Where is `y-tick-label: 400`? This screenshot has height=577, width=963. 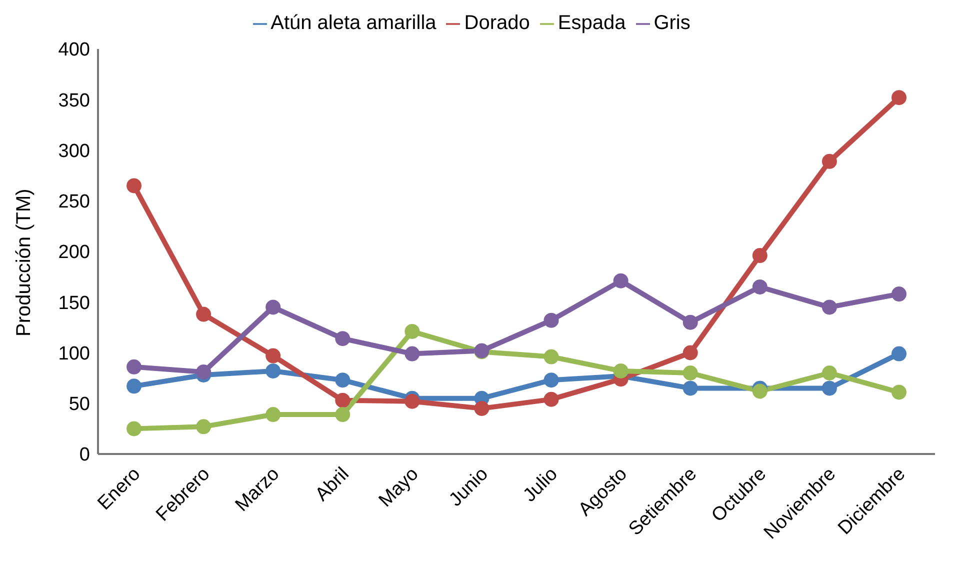
y-tick-label: 400 is located at coordinates (74, 50).